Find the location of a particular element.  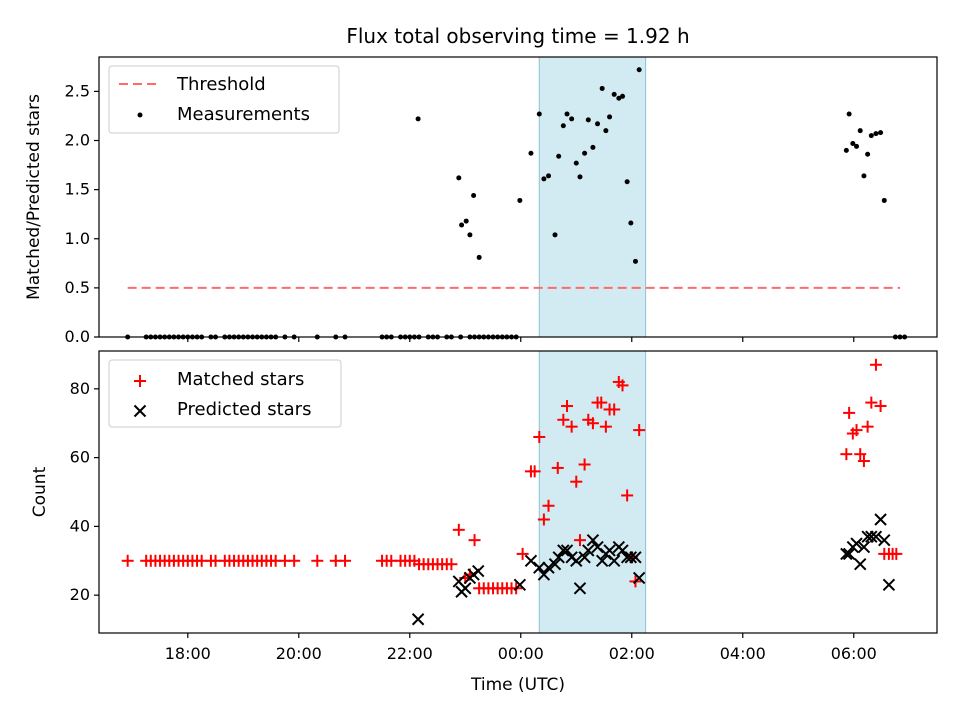

legend-frame-top is located at coordinates (224, 99).